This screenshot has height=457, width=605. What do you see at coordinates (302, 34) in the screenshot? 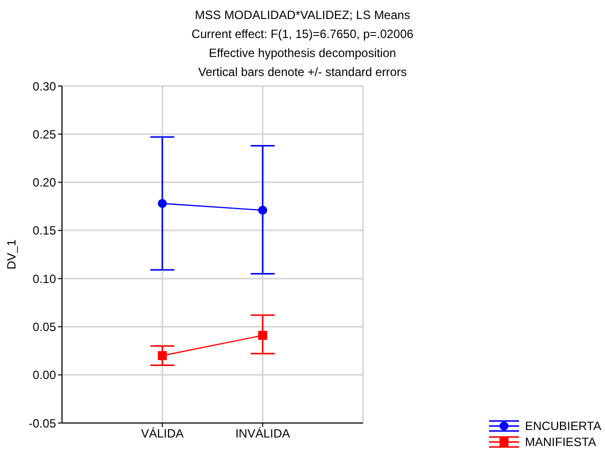
I see `chart-subtitle: Current effect: F(1, 15)=6.7650, p=.02006` at bounding box center [302, 34].